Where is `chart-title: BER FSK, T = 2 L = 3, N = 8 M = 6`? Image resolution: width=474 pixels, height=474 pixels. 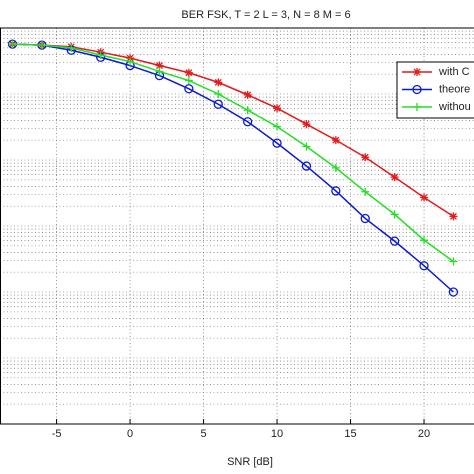 chart-title: BER FSK, T = 2 L = 3, N = 8 M = 6 is located at coordinates (265, 15).